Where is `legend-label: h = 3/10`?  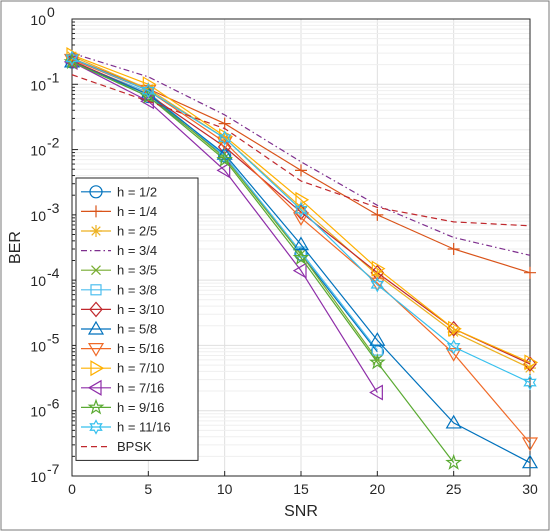
legend-label: h = 3/10 is located at coordinates (140, 309).